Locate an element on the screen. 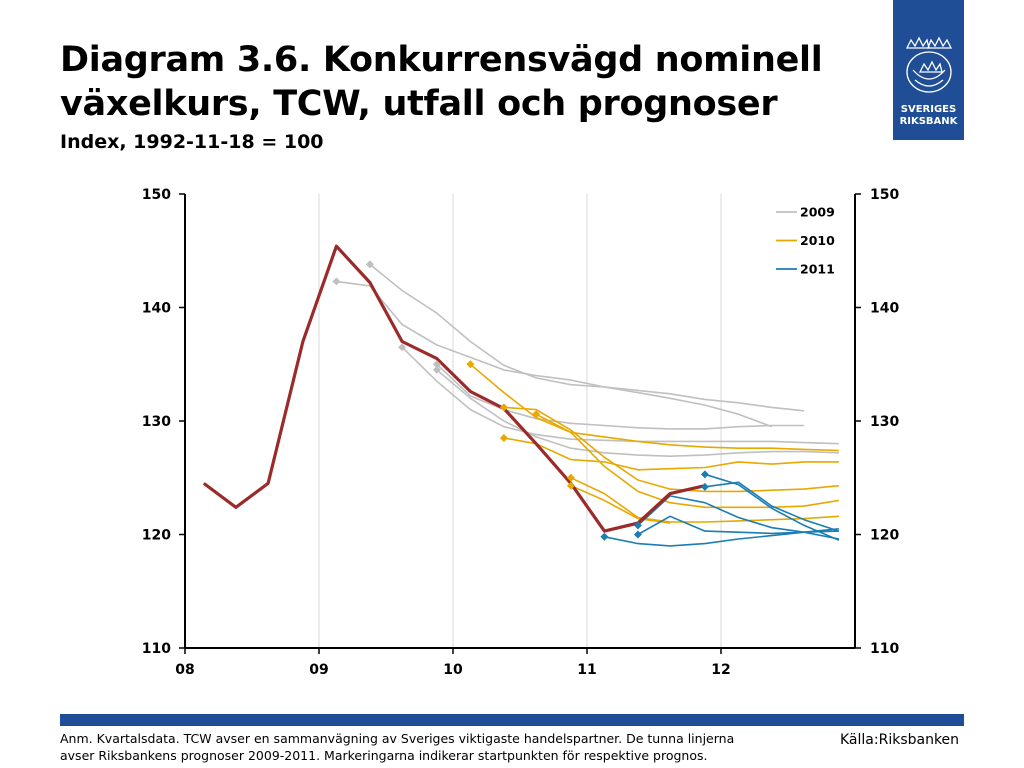 This screenshot has height=768, width=1024. chart-legend: 2009 2010 2011 is located at coordinates (805, 241).